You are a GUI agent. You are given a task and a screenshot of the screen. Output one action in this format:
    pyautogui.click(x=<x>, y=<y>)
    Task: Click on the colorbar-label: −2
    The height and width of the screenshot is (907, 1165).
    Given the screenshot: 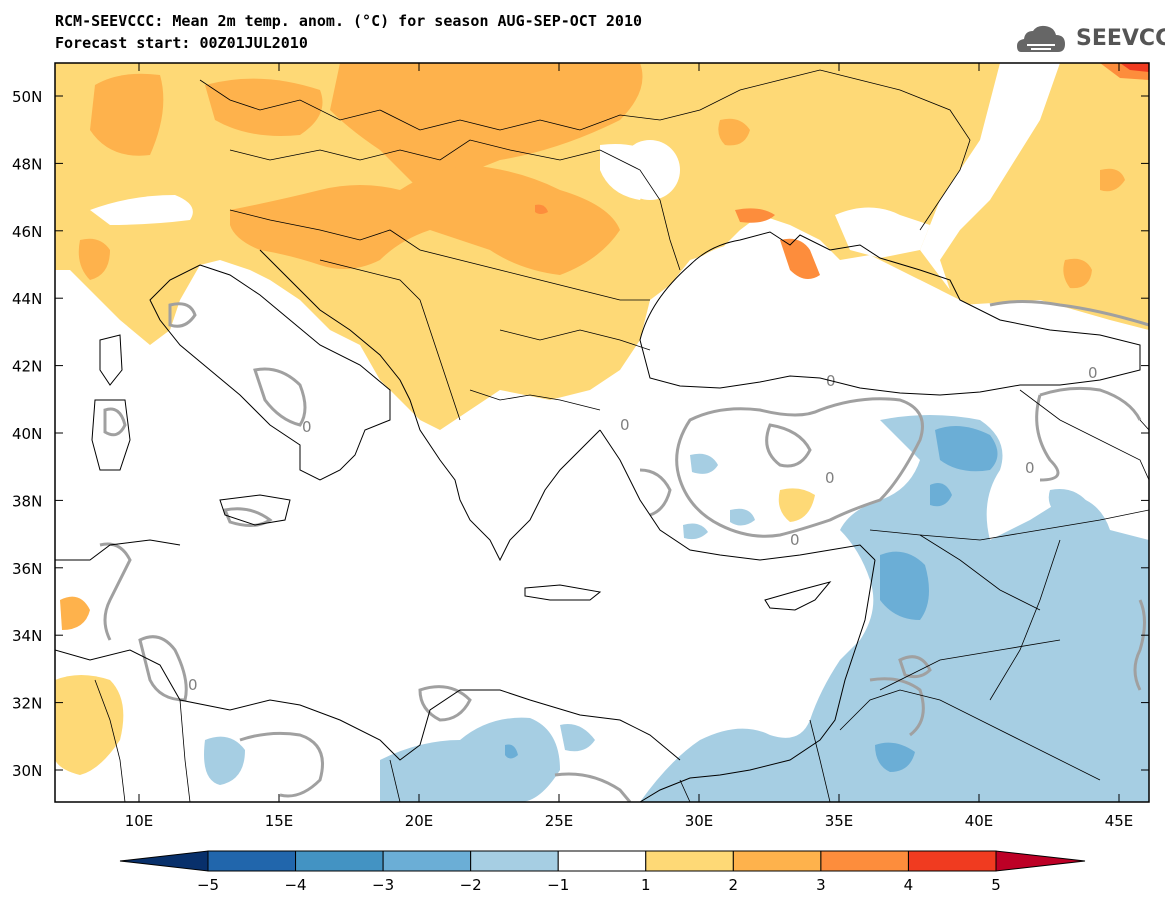 What is the action you would take?
    pyautogui.click(x=471, y=885)
    